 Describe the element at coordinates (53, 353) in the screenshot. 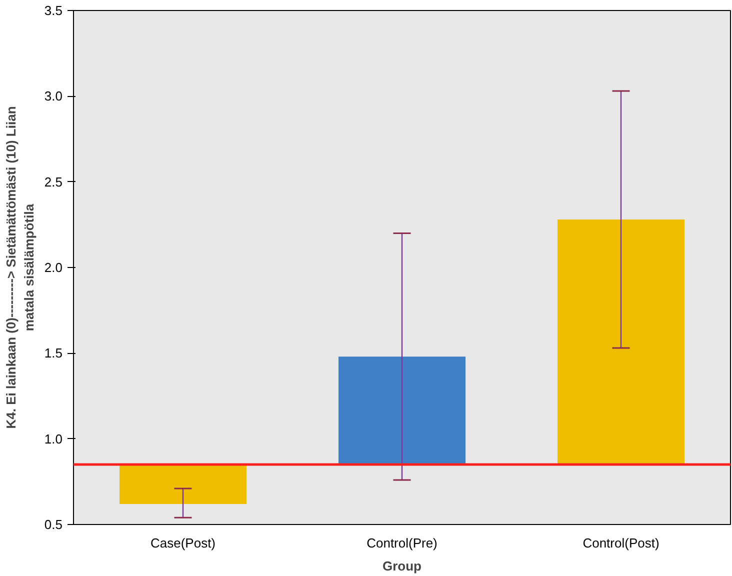

I see `y-tick-label: 1.5` at that location.